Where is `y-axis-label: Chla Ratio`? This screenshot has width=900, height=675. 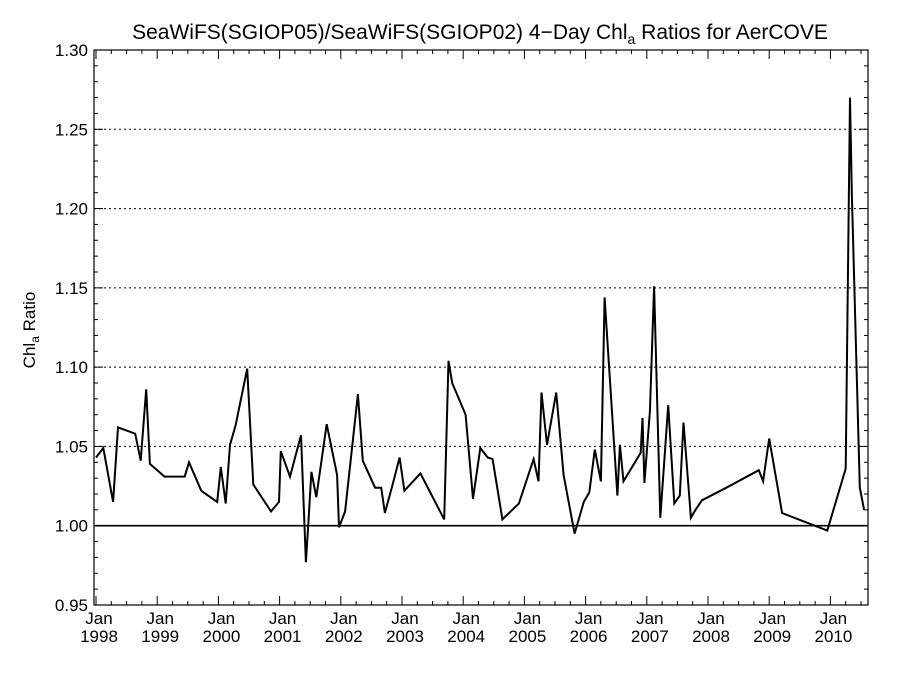
y-axis-label: Chla Ratio is located at coordinates (31, 330).